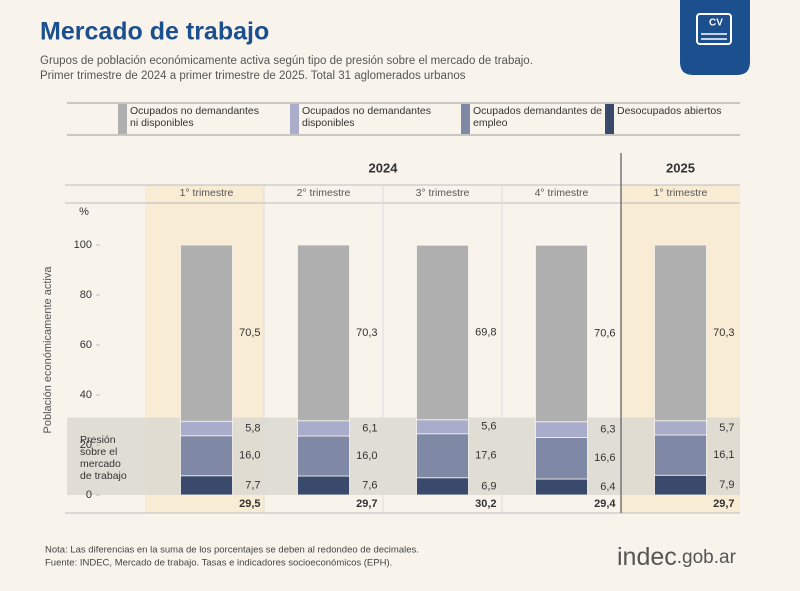 Image resolution: width=800 pixels, height=591 pixels. What do you see at coordinates (707, 557) in the screenshot?
I see `logo-domain: .gob.ar` at bounding box center [707, 557].